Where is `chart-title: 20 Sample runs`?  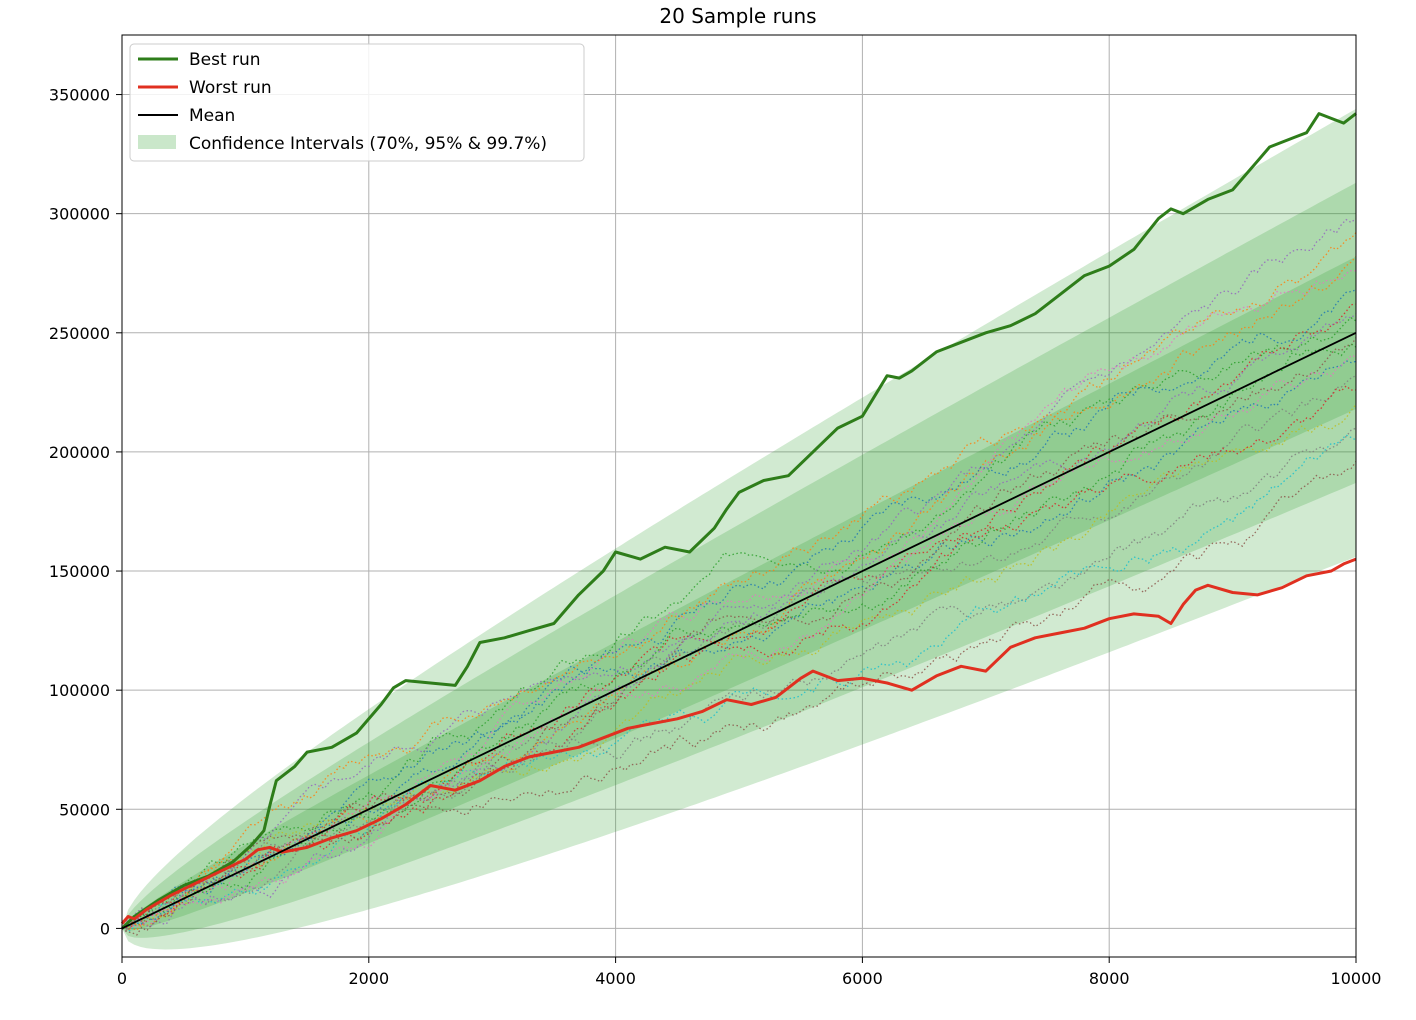 chart-title: 20 Sample runs is located at coordinates (737, 16).